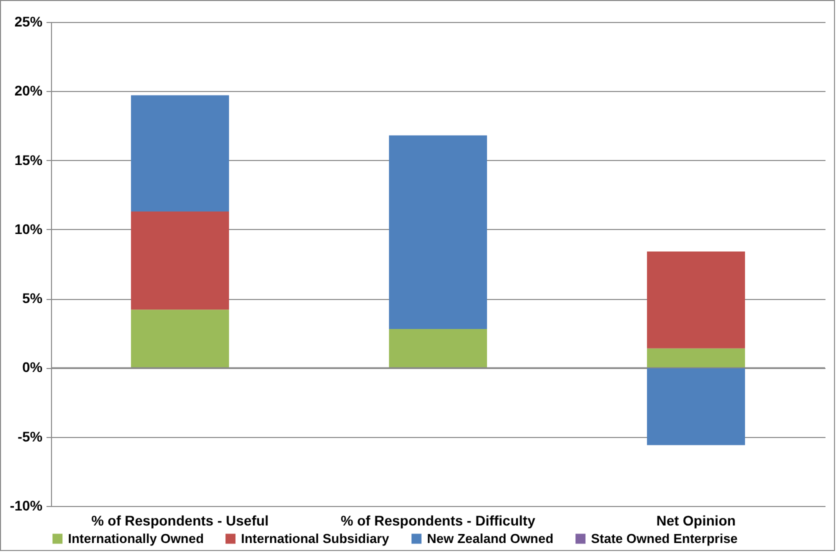 The width and height of the screenshot is (837, 553). What do you see at coordinates (33, 298) in the screenshot?
I see `y-tick-label: 5%` at bounding box center [33, 298].